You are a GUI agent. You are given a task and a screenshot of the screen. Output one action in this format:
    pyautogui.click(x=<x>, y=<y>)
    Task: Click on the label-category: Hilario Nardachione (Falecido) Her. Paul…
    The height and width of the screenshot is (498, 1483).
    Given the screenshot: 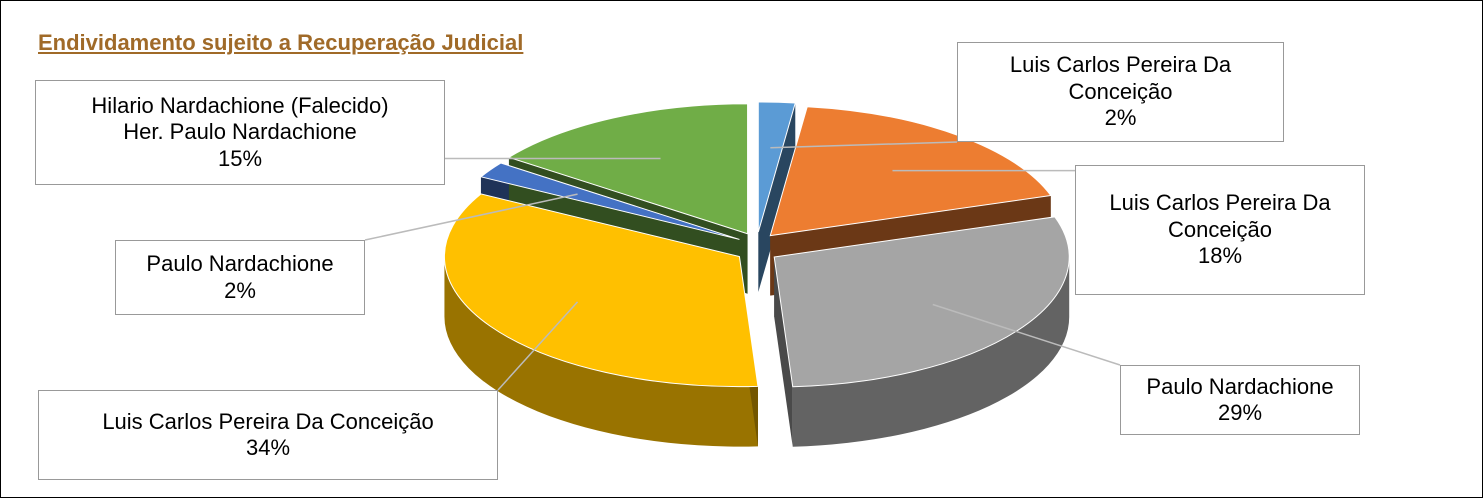 What is the action you would take?
    pyautogui.click(x=240, y=118)
    